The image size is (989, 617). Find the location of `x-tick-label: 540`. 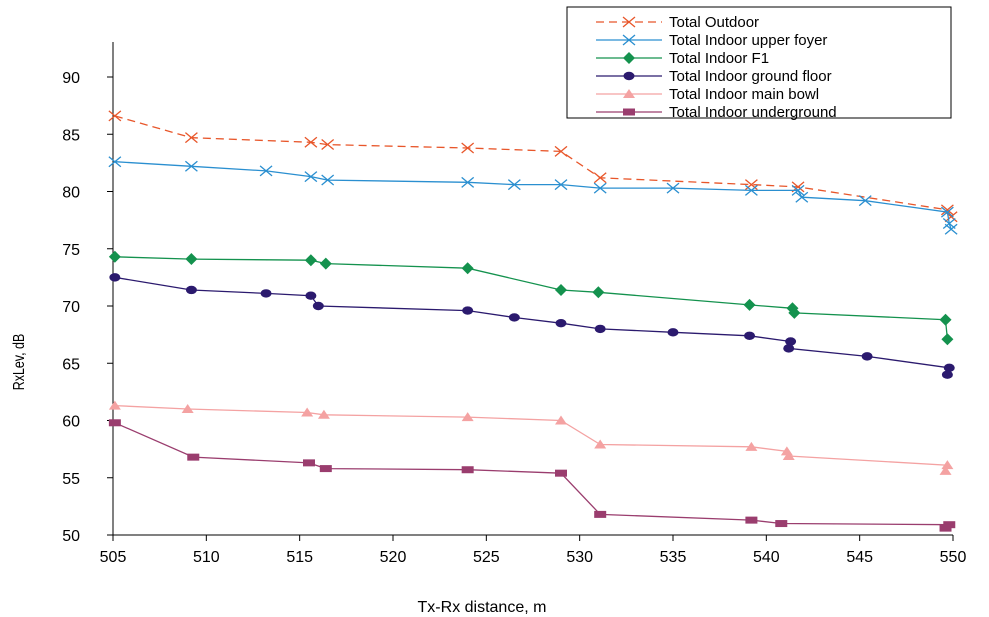

x-tick-label: 540 is located at coordinates (766, 557).